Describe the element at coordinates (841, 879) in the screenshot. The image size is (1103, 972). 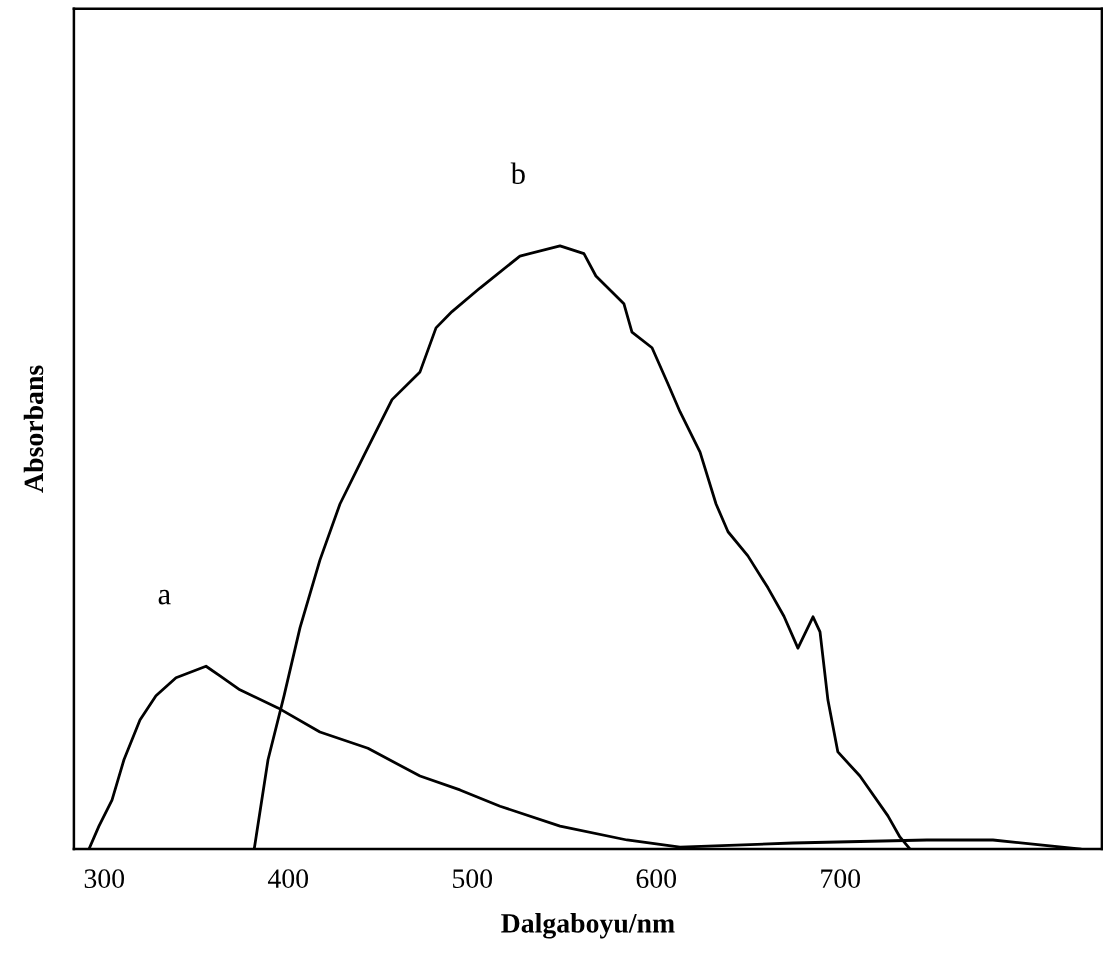
I see `x-tick-label: 700` at that location.